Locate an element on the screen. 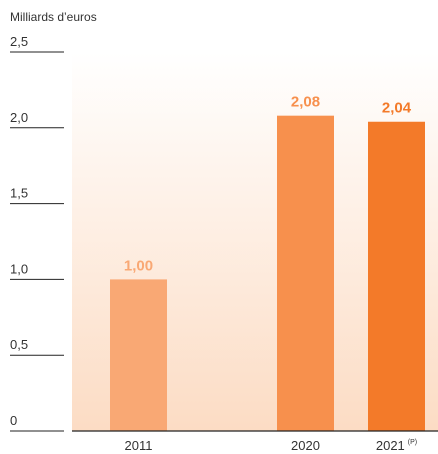 Image resolution: width=438 pixels, height=454 pixels. value-label-2011: 1,00 is located at coordinates (138, 265).